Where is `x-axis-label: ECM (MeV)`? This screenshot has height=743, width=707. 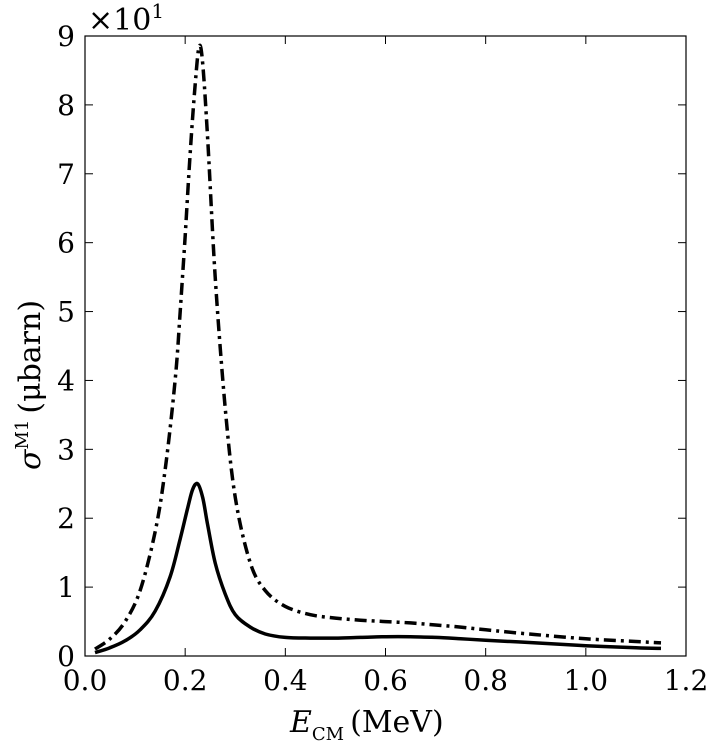 x-axis-label: ECM (MeV) is located at coordinates (366, 724).